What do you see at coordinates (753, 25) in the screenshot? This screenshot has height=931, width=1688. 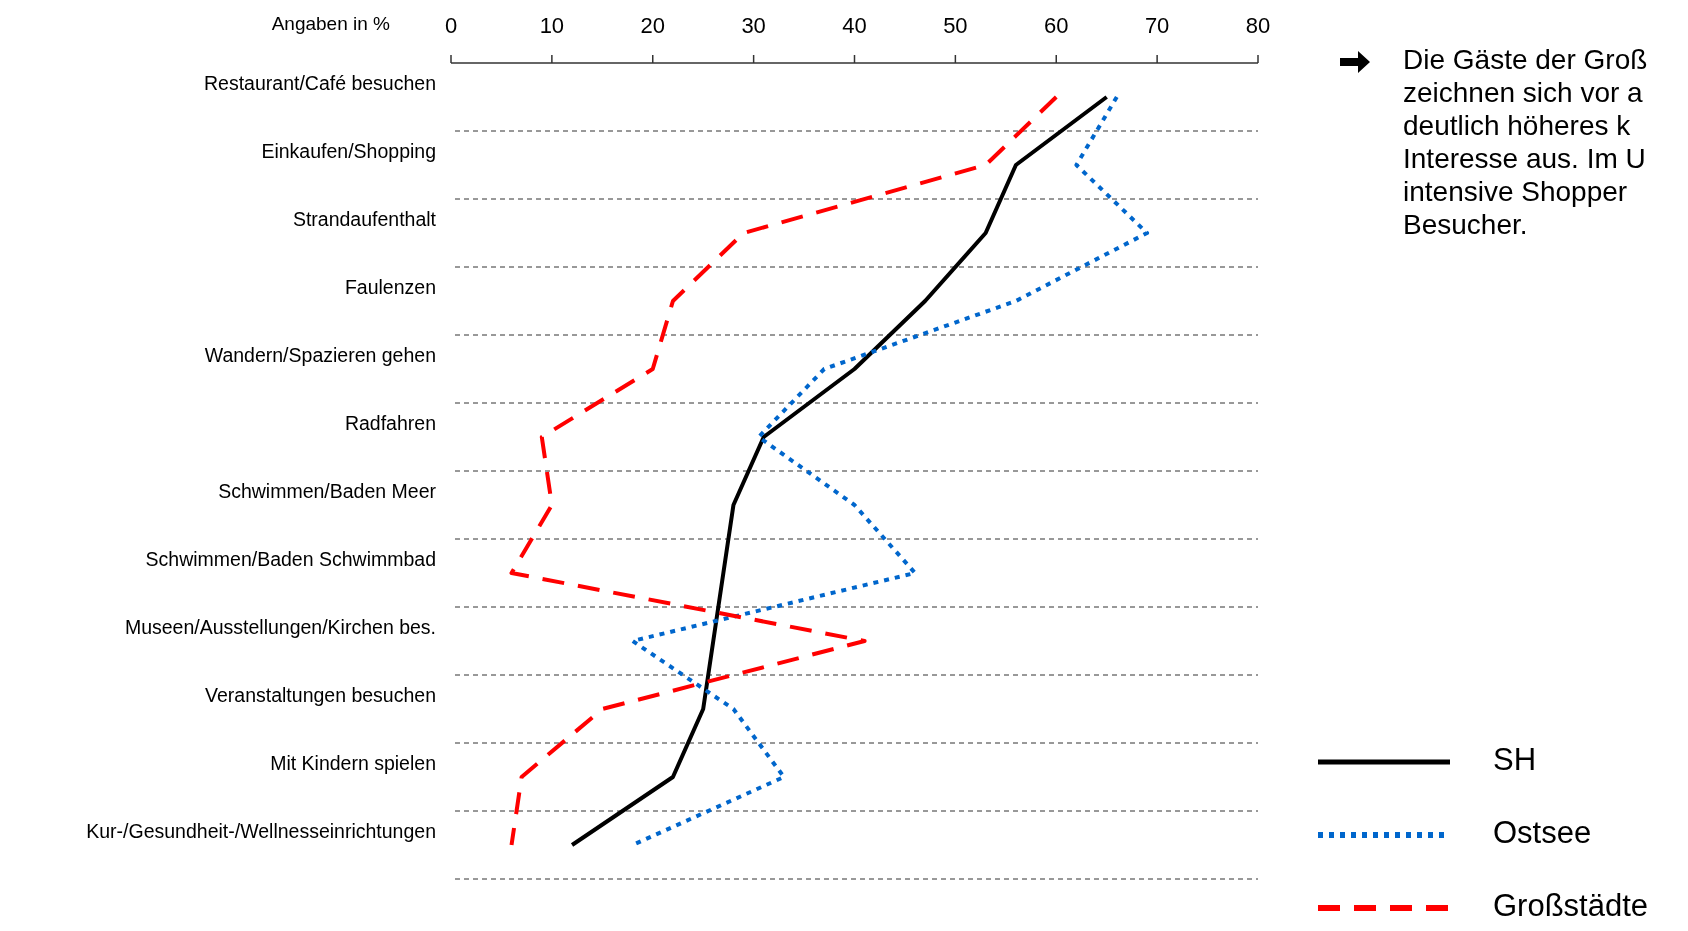 I see `x-tick-label: 30` at bounding box center [753, 25].